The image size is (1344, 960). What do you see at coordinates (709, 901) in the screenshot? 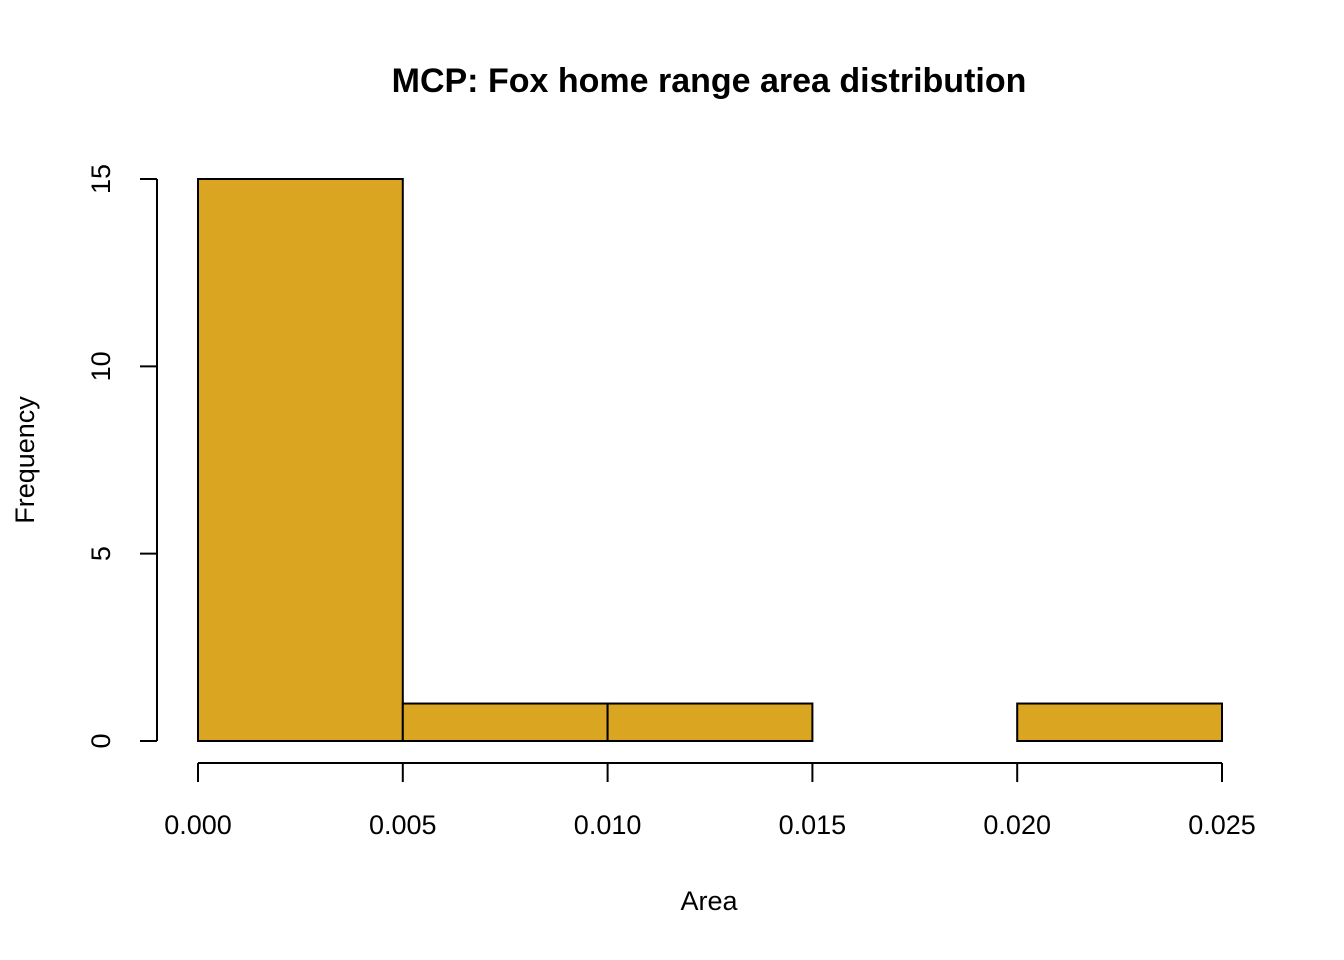
I see `x-axis-label: Area` at bounding box center [709, 901].